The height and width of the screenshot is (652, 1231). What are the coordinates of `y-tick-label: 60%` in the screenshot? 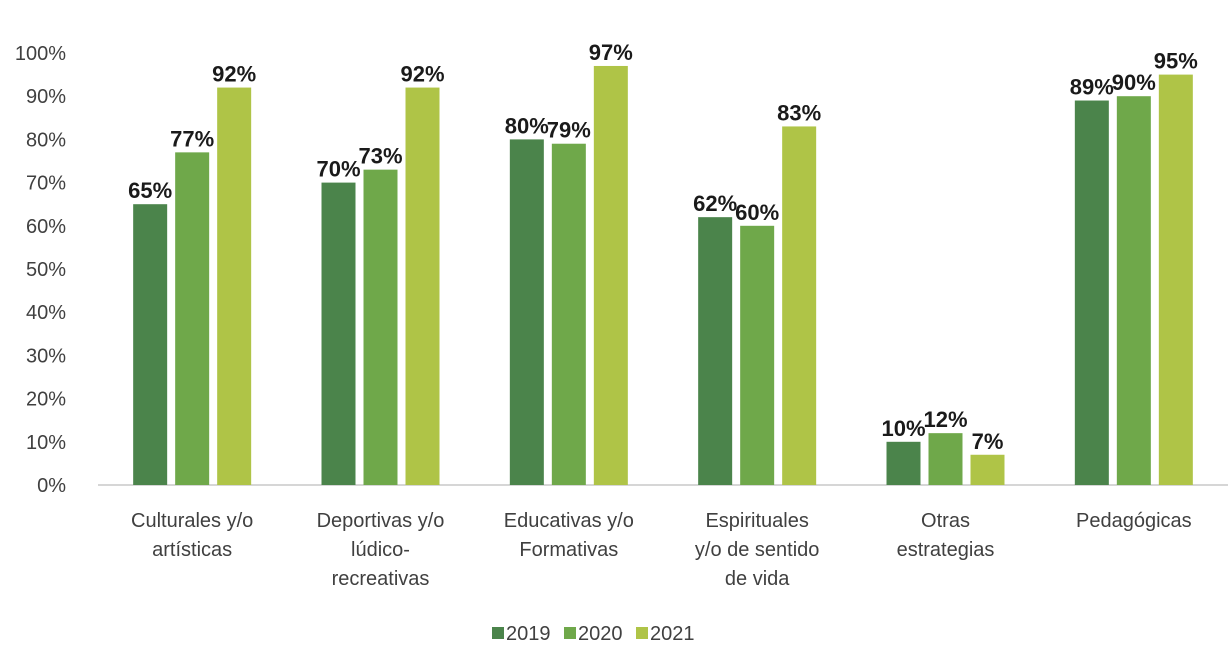 It's located at (46, 227).